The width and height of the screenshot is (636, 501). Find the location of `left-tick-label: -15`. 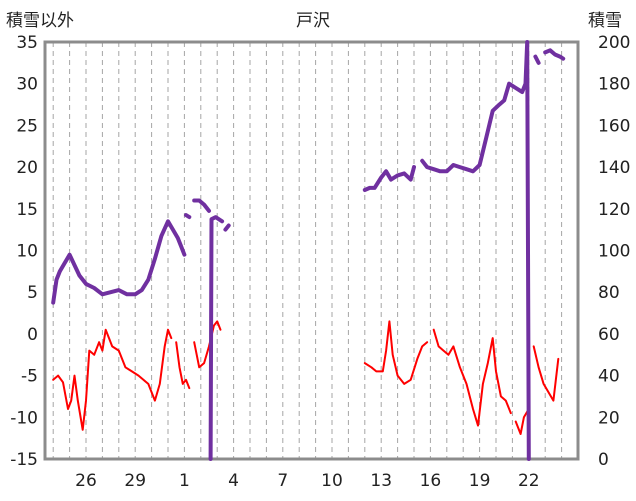

left-tick-label: -15 is located at coordinates (24, 460).